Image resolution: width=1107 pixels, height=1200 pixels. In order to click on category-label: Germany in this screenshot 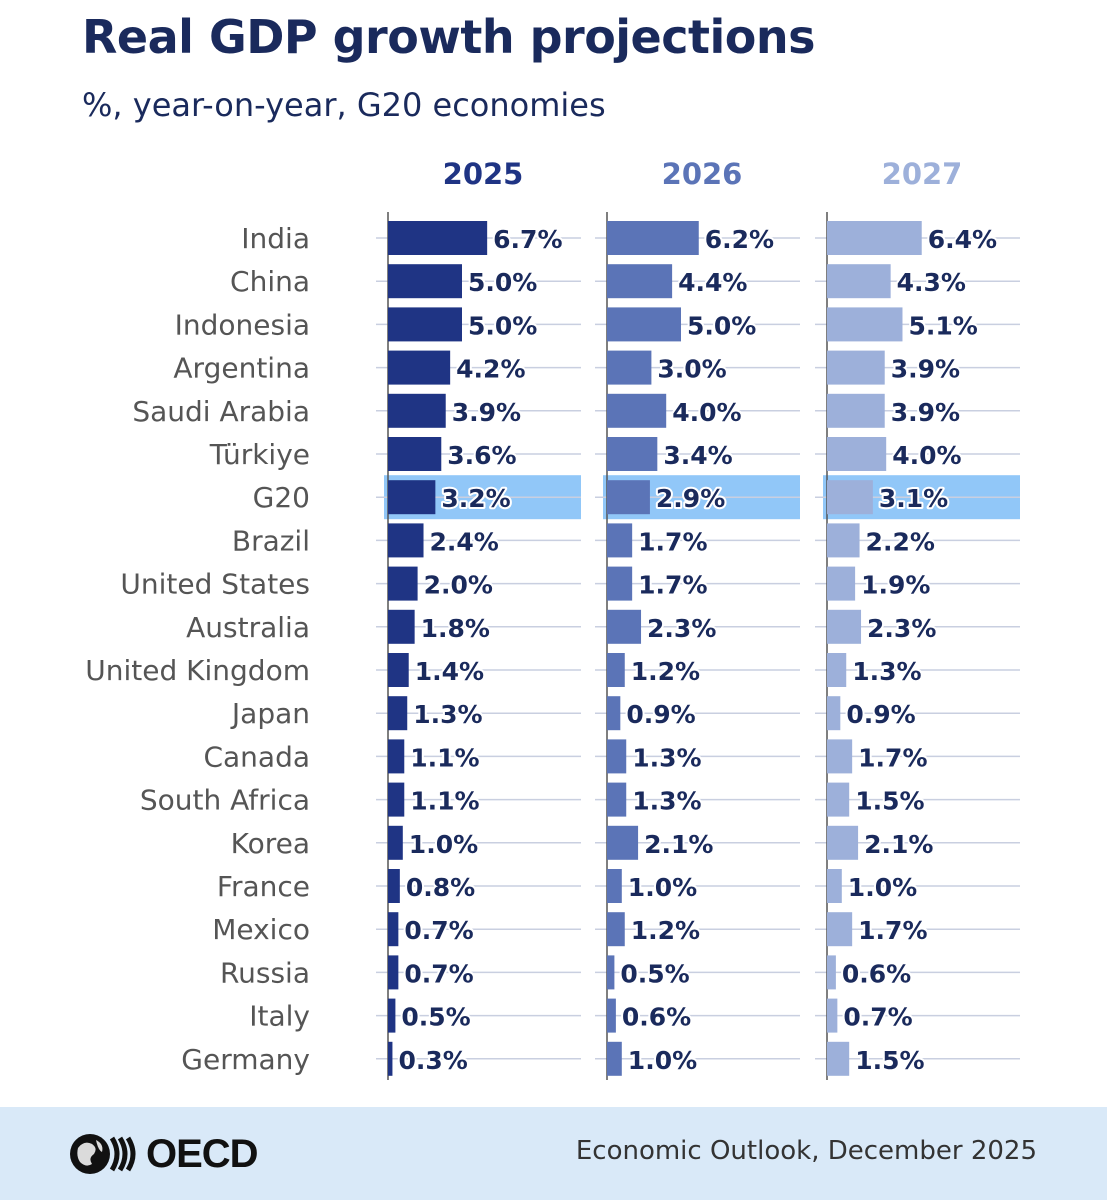, I will do `click(245, 1059)`.